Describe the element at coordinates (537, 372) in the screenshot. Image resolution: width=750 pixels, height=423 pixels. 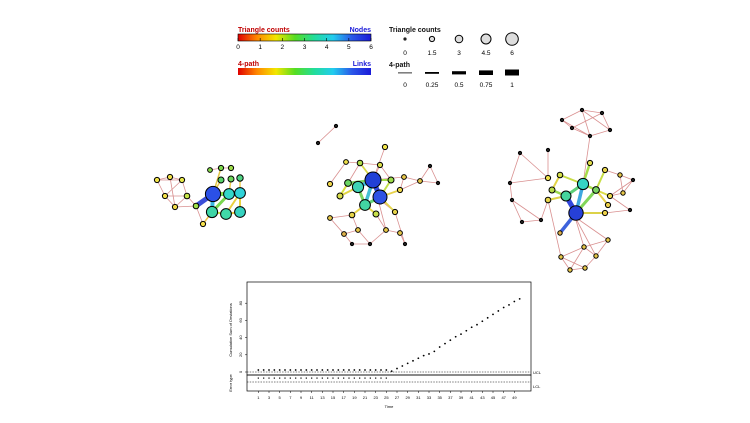
I see `ucl-label: UCL` at that location.